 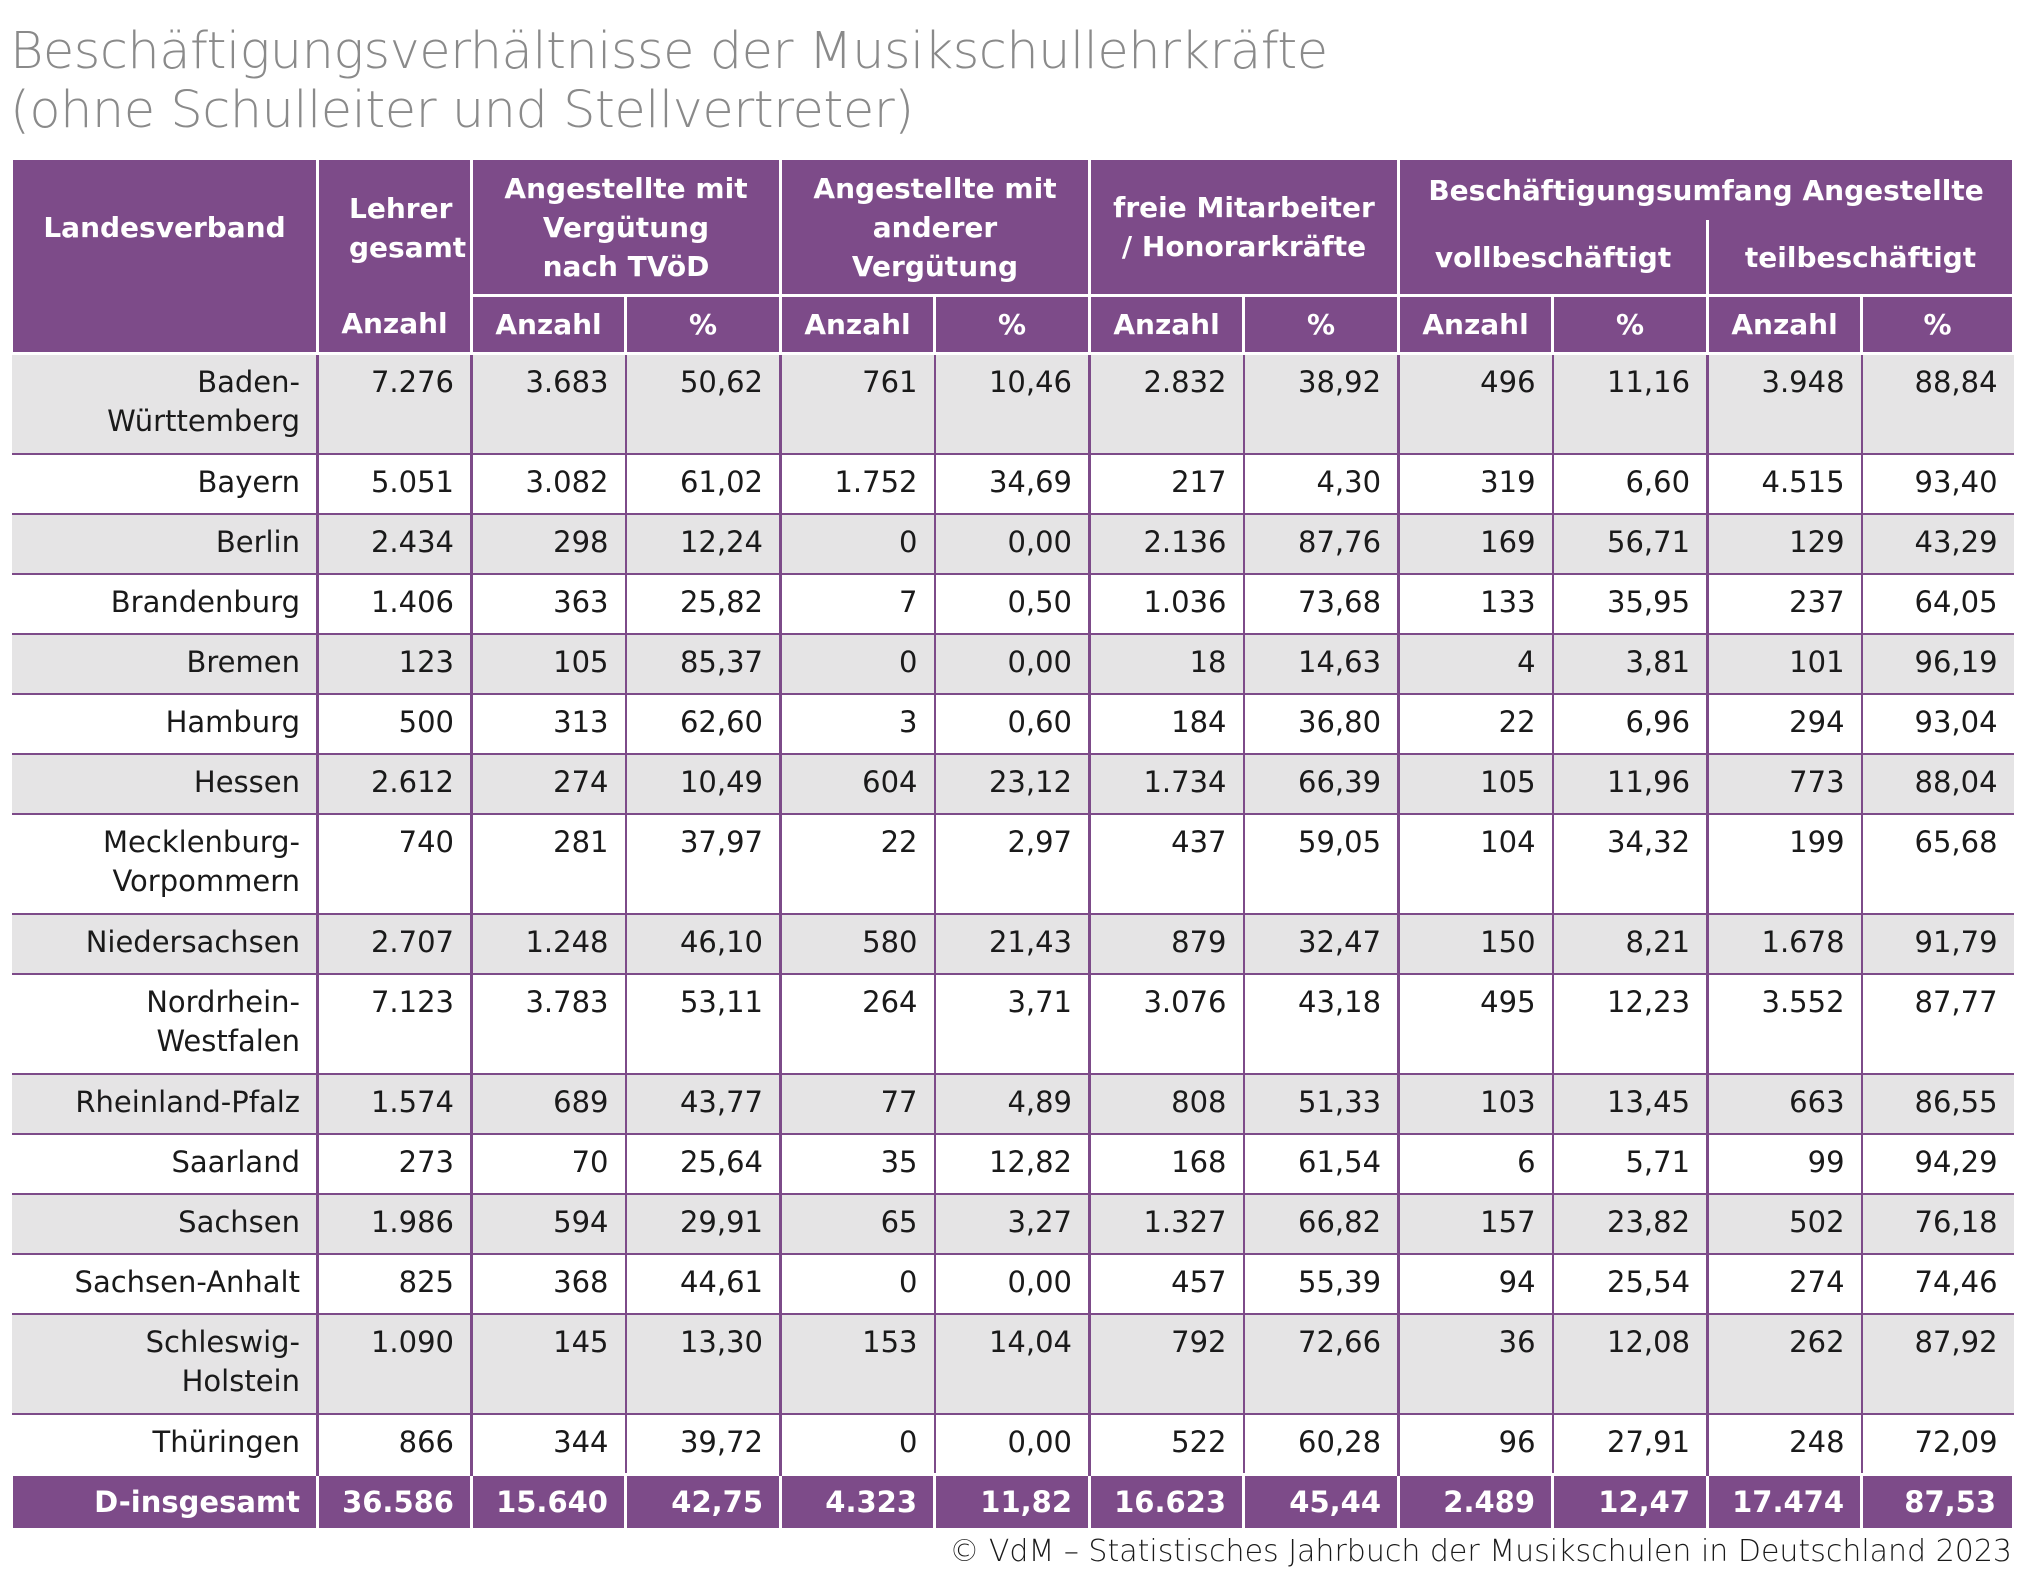 I want to click on table-cell: 740, so click(x=394, y=864).